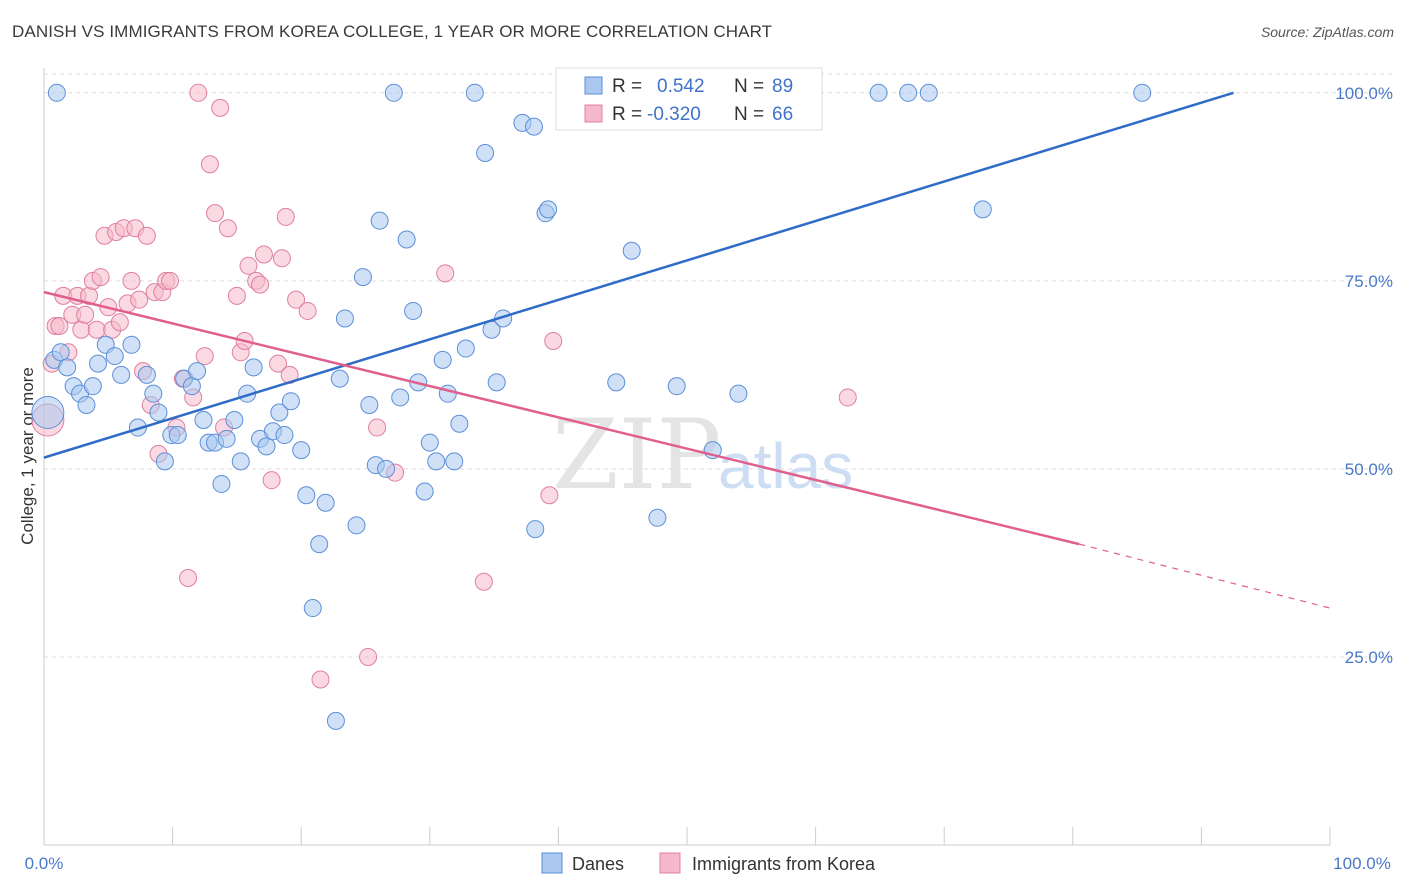 The image size is (1406, 892). I want to click on y-axis-label: College, 1 year or more, so click(27, 456).